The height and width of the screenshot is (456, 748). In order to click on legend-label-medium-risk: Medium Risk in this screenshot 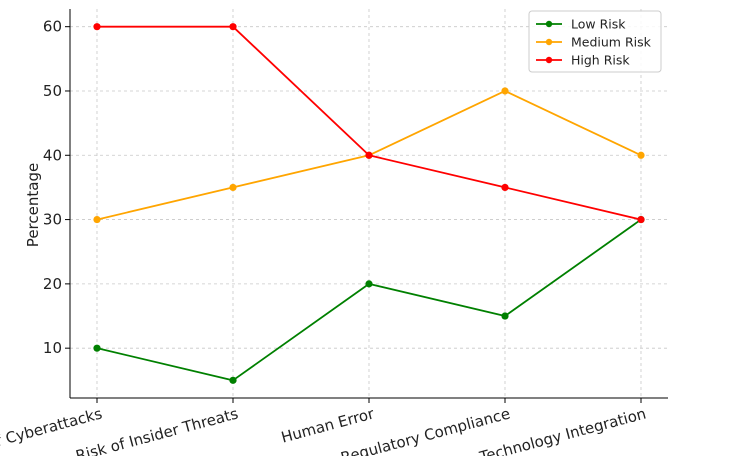, I will do `click(611, 42)`.